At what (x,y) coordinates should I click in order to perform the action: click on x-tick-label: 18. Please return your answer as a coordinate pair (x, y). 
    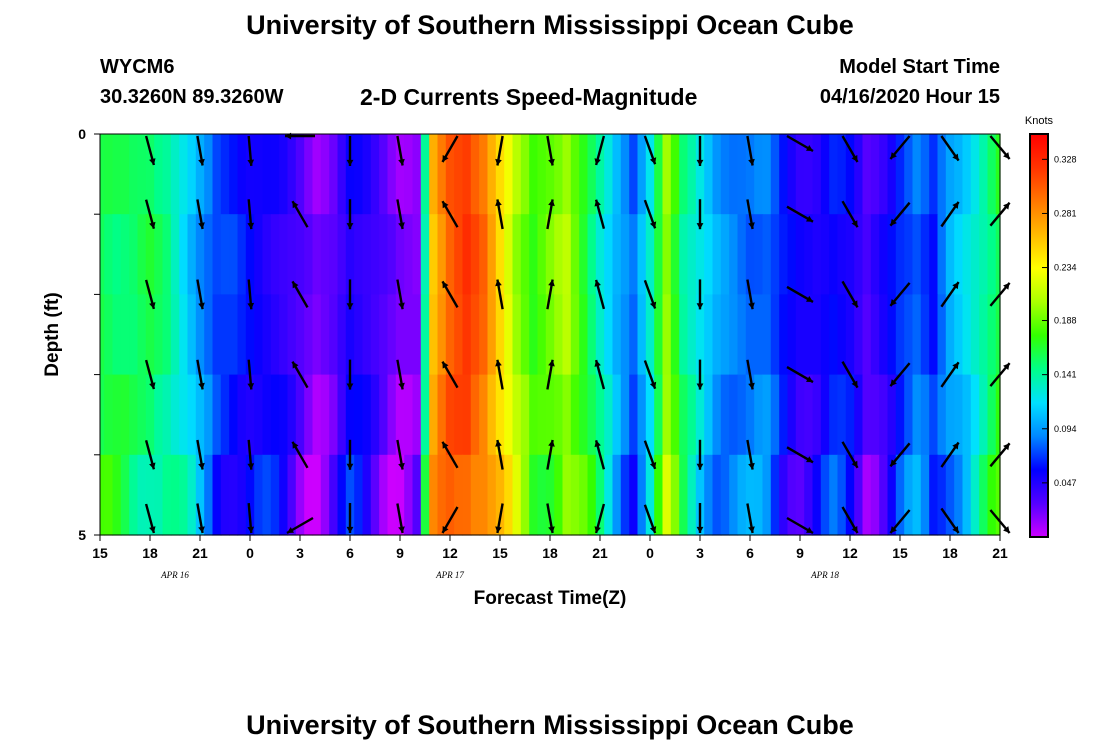
    Looking at the image, I should click on (550, 553).